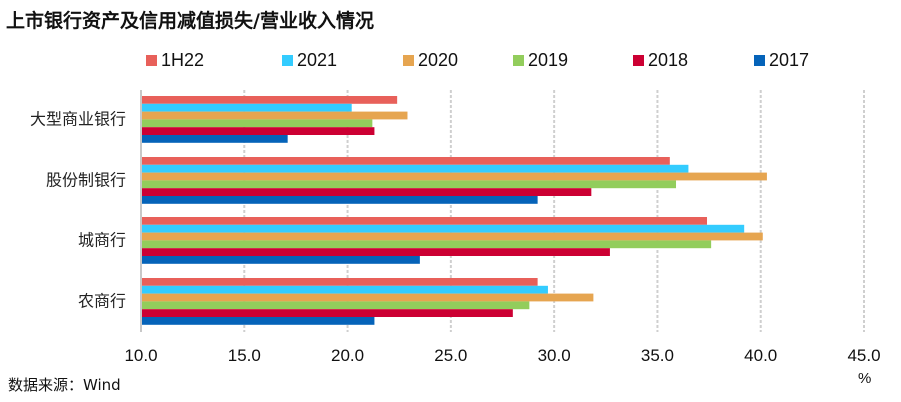  What do you see at coordinates (183, 60) in the screenshot?
I see `legend-label: 1H22` at bounding box center [183, 60].